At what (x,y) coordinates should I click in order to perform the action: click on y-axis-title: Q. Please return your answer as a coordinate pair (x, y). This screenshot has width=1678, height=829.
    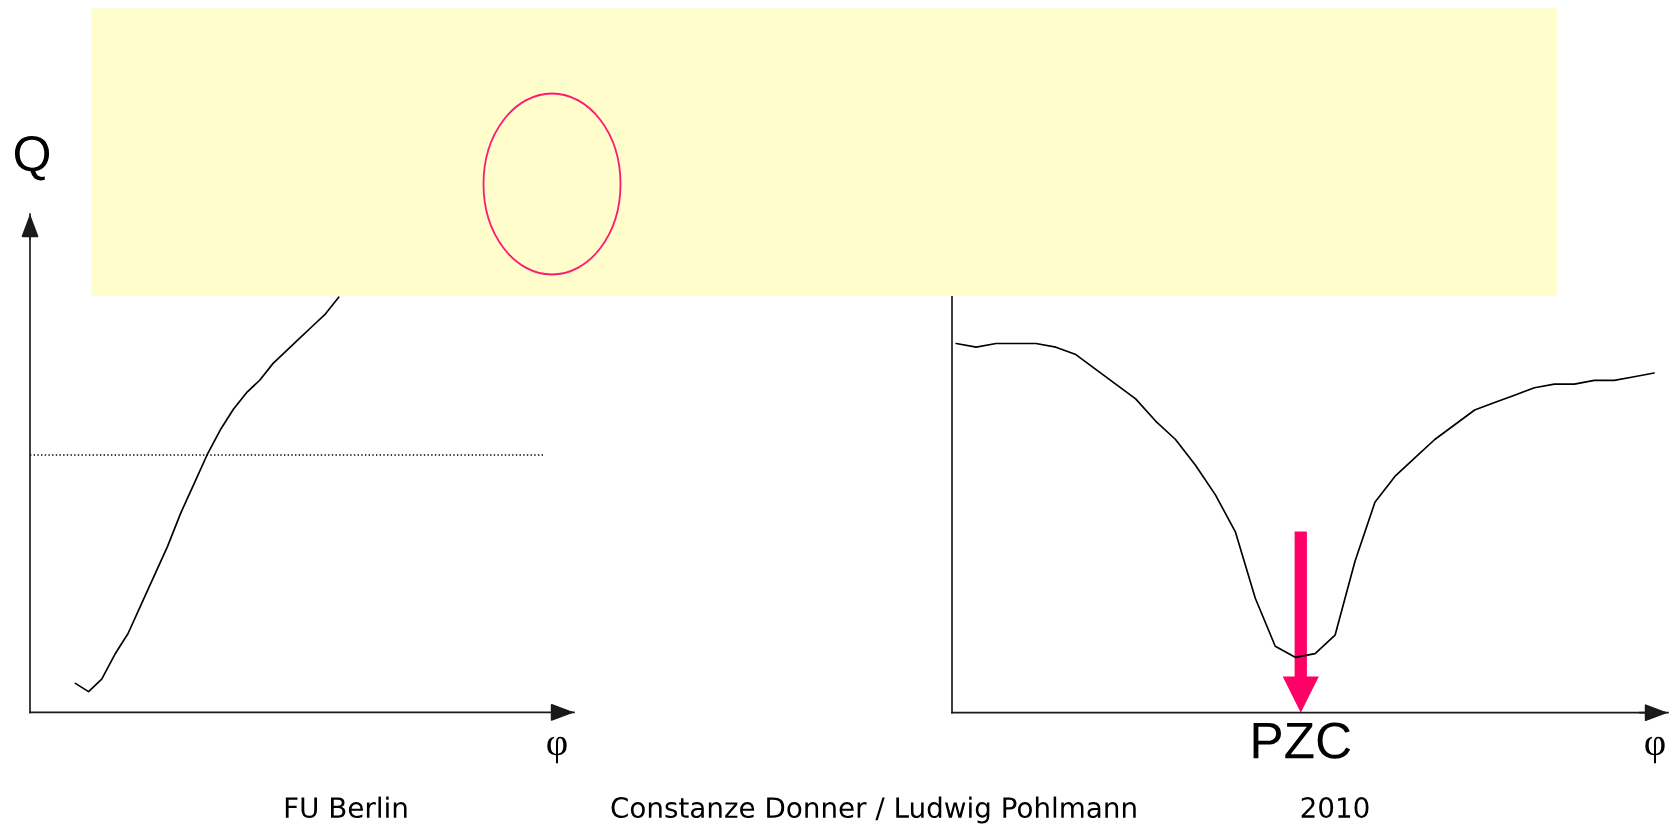
    Looking at the image, I should click on (32, 158).